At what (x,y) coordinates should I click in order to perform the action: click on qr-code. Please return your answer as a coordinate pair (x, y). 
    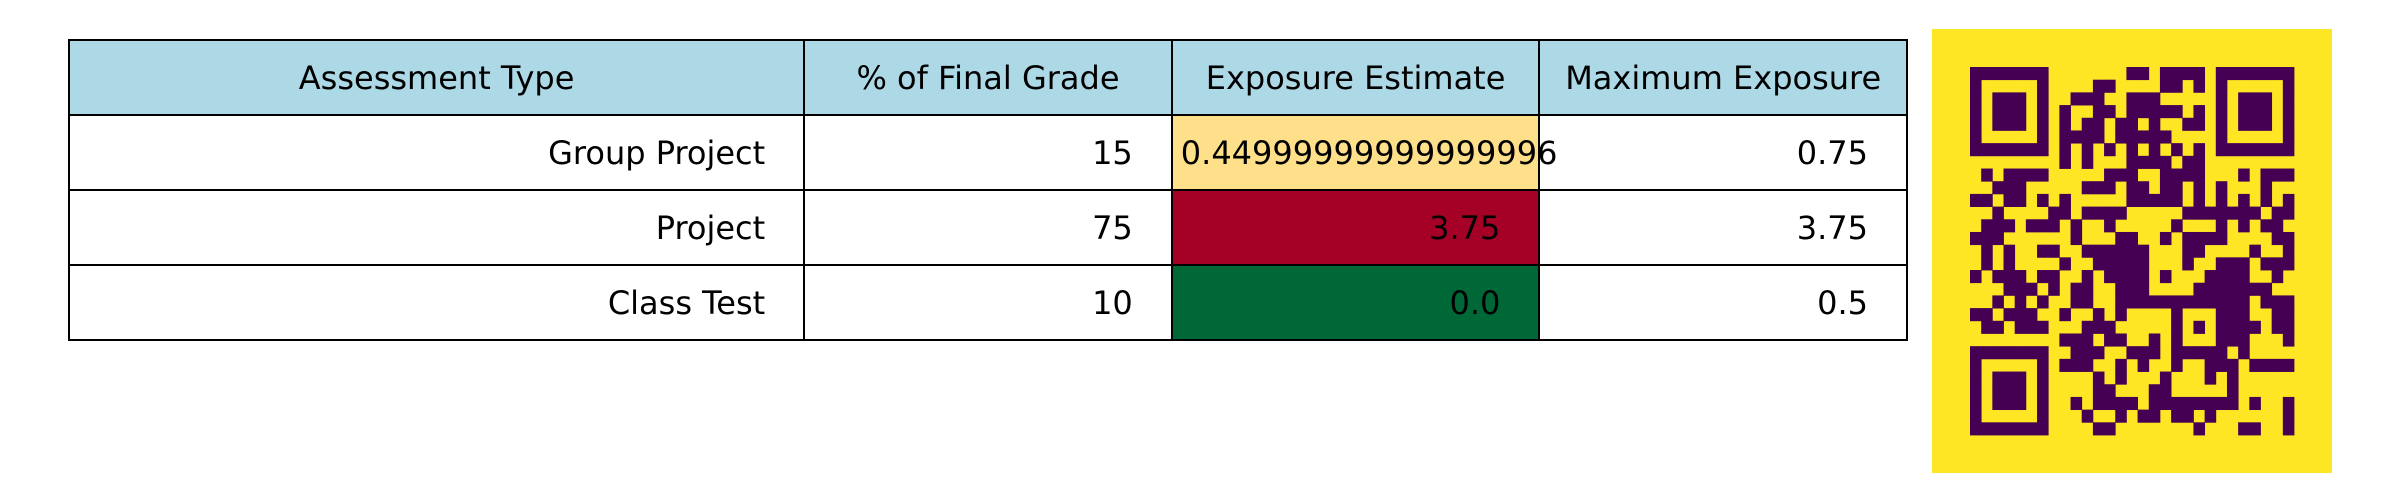
    Looking at the image, I should click on (2132, 251).